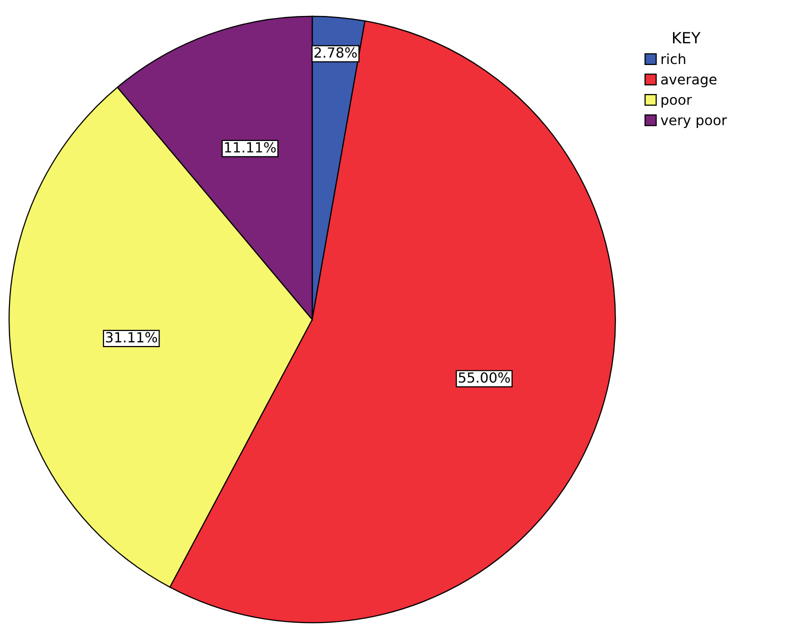  I want to click on legend-title: KEY, so click(687, 38).